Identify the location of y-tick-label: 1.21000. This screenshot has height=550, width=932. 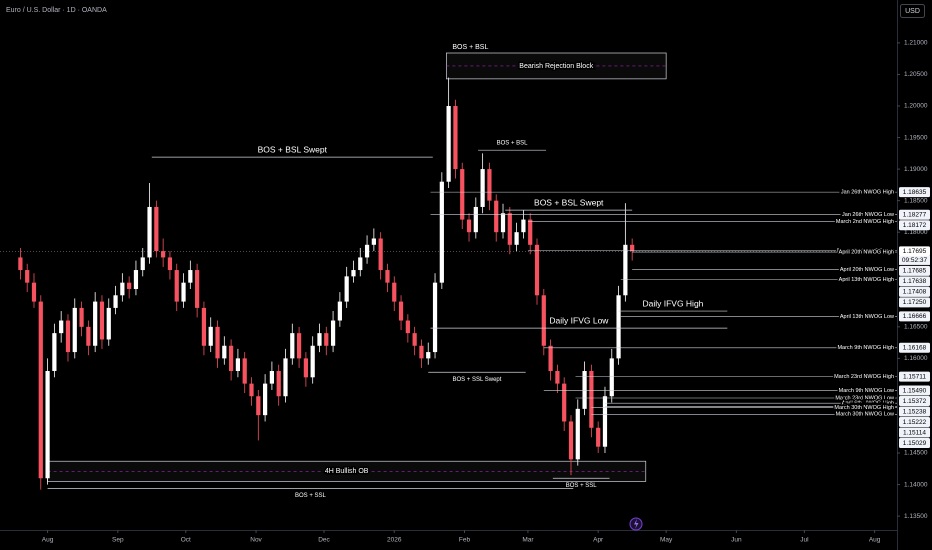
(916, 43).